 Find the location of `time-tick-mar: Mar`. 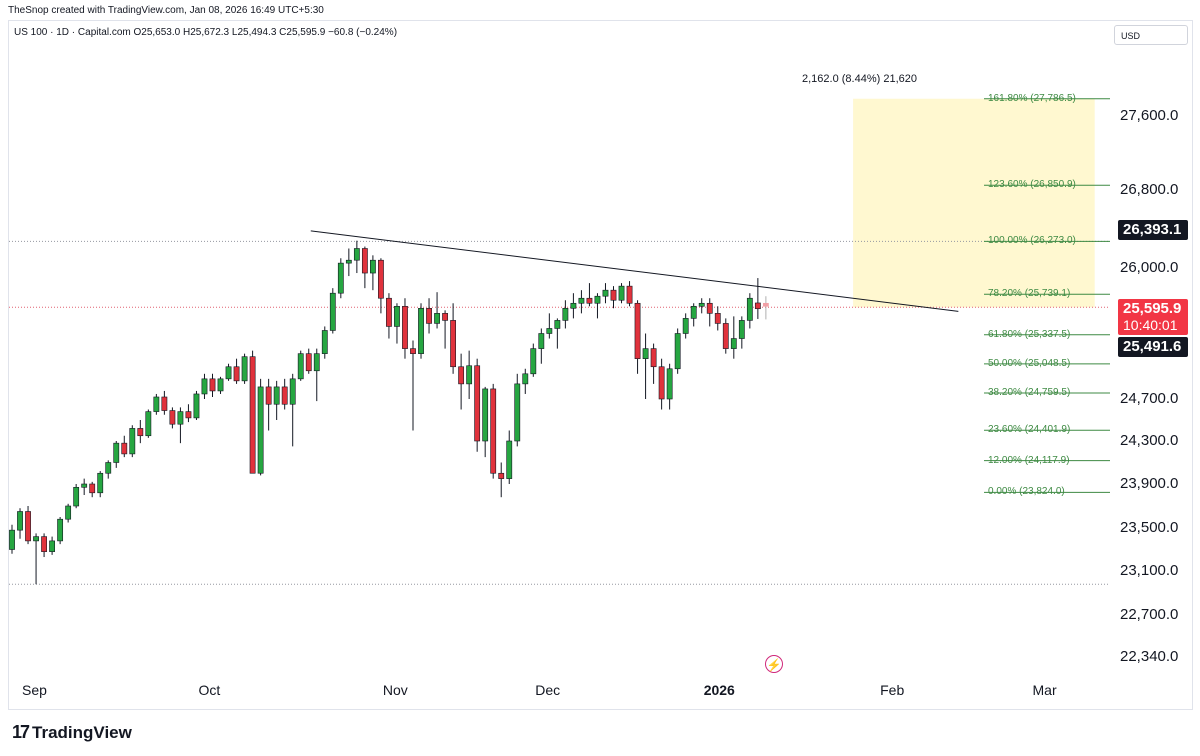

time-tick-mar: Mar is located at coordinates (1044, 690).